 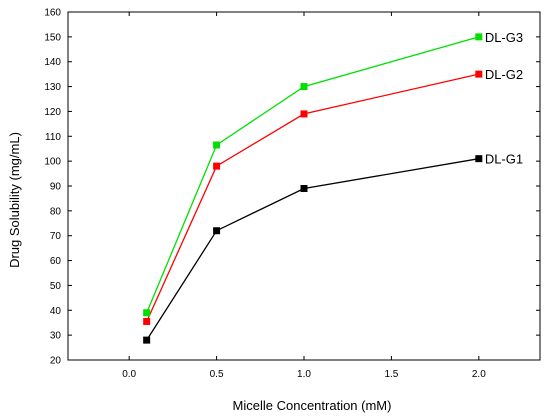 I want to click on series-label-dl-g1: DL-G1, so click(x=504, y=159).